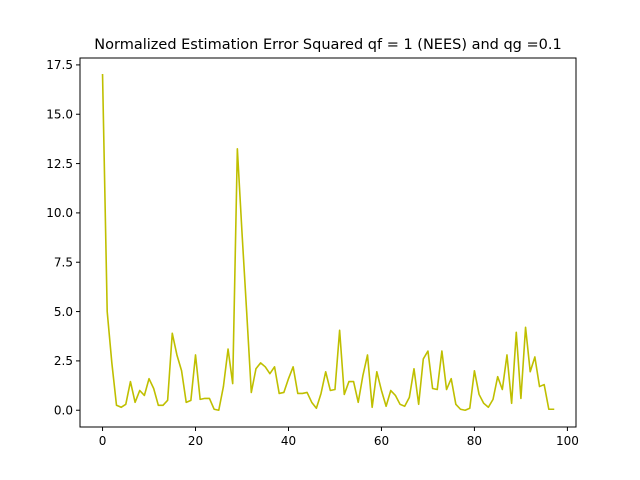 The width and height of the screenshot is (640, 480). Describe the element at coordinates (59, 65) in the screenshot. I see `y-tick-label: 17.5` at that location.